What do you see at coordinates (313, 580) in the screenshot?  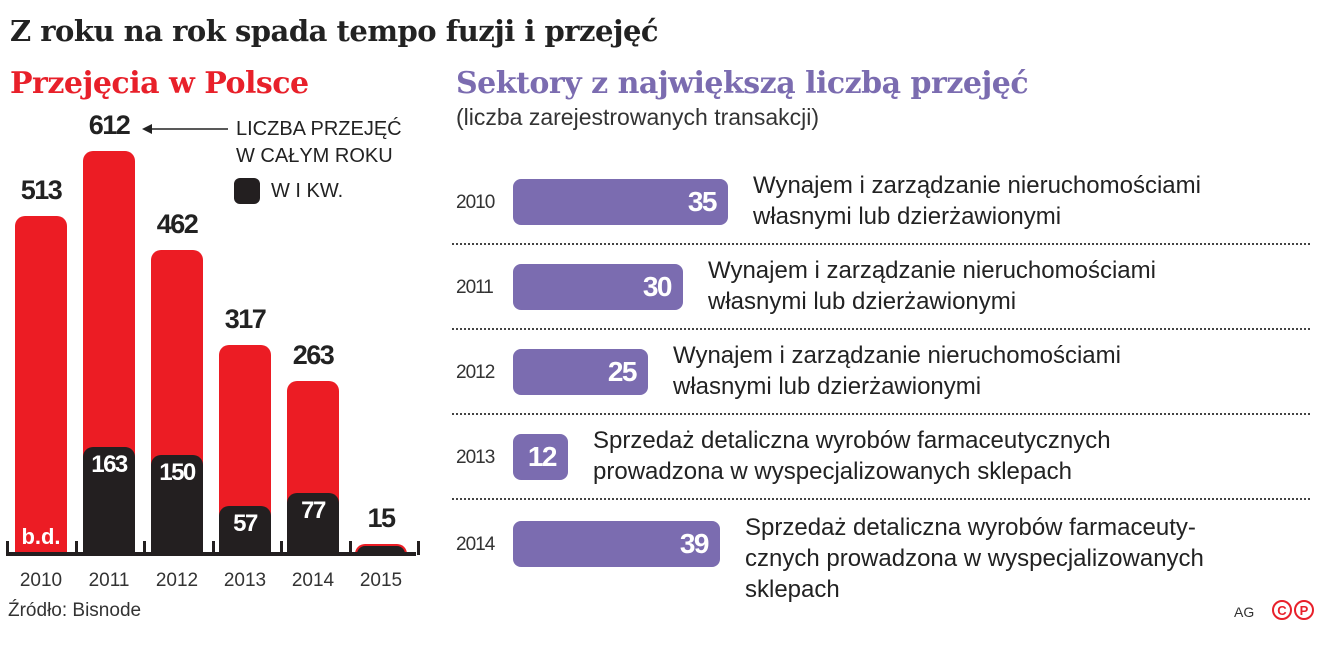 I see `x-tick-label: 2014` at bounding box center [313, 580].